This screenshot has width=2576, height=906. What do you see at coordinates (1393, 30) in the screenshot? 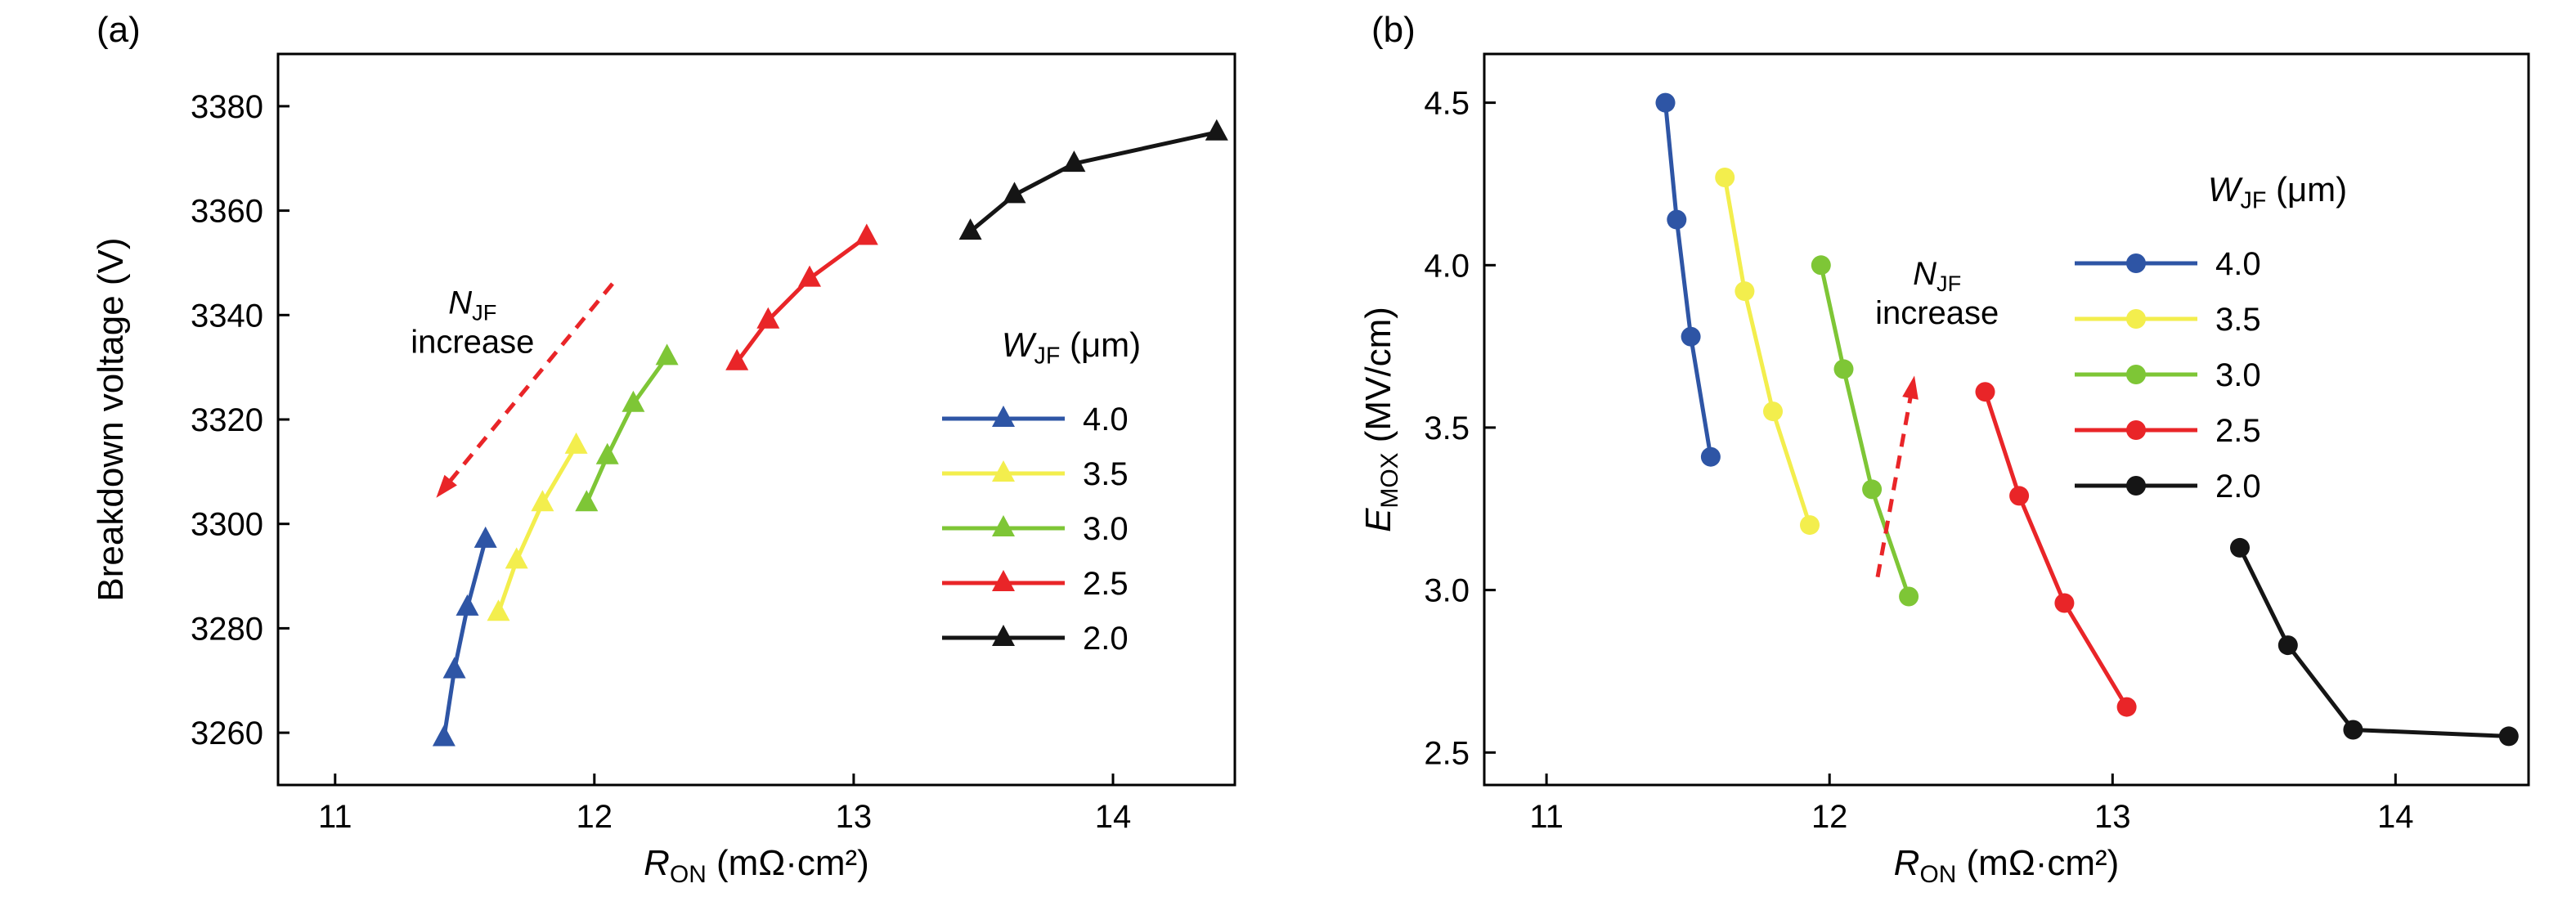
I see `panel-b-label: (b)` at bounding box center [1393, 30].